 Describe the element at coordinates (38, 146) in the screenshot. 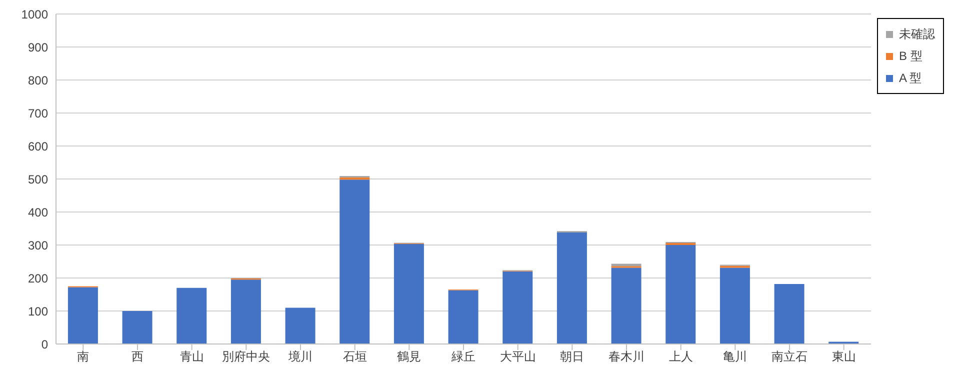

I see `y-tick-label: 600` at that location.